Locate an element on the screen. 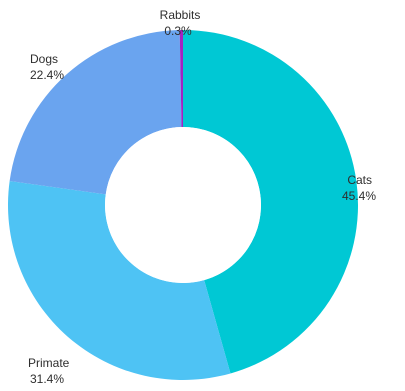 The image size is (405, 391). slice-percent-rabbits: 0.3% is located at coordinates (178, 31).